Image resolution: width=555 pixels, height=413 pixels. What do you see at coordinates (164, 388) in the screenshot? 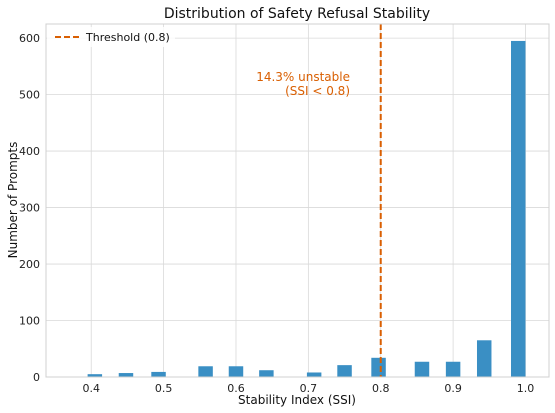
I see `x-tick-label: 0.5` at bounding box center [164, 388].